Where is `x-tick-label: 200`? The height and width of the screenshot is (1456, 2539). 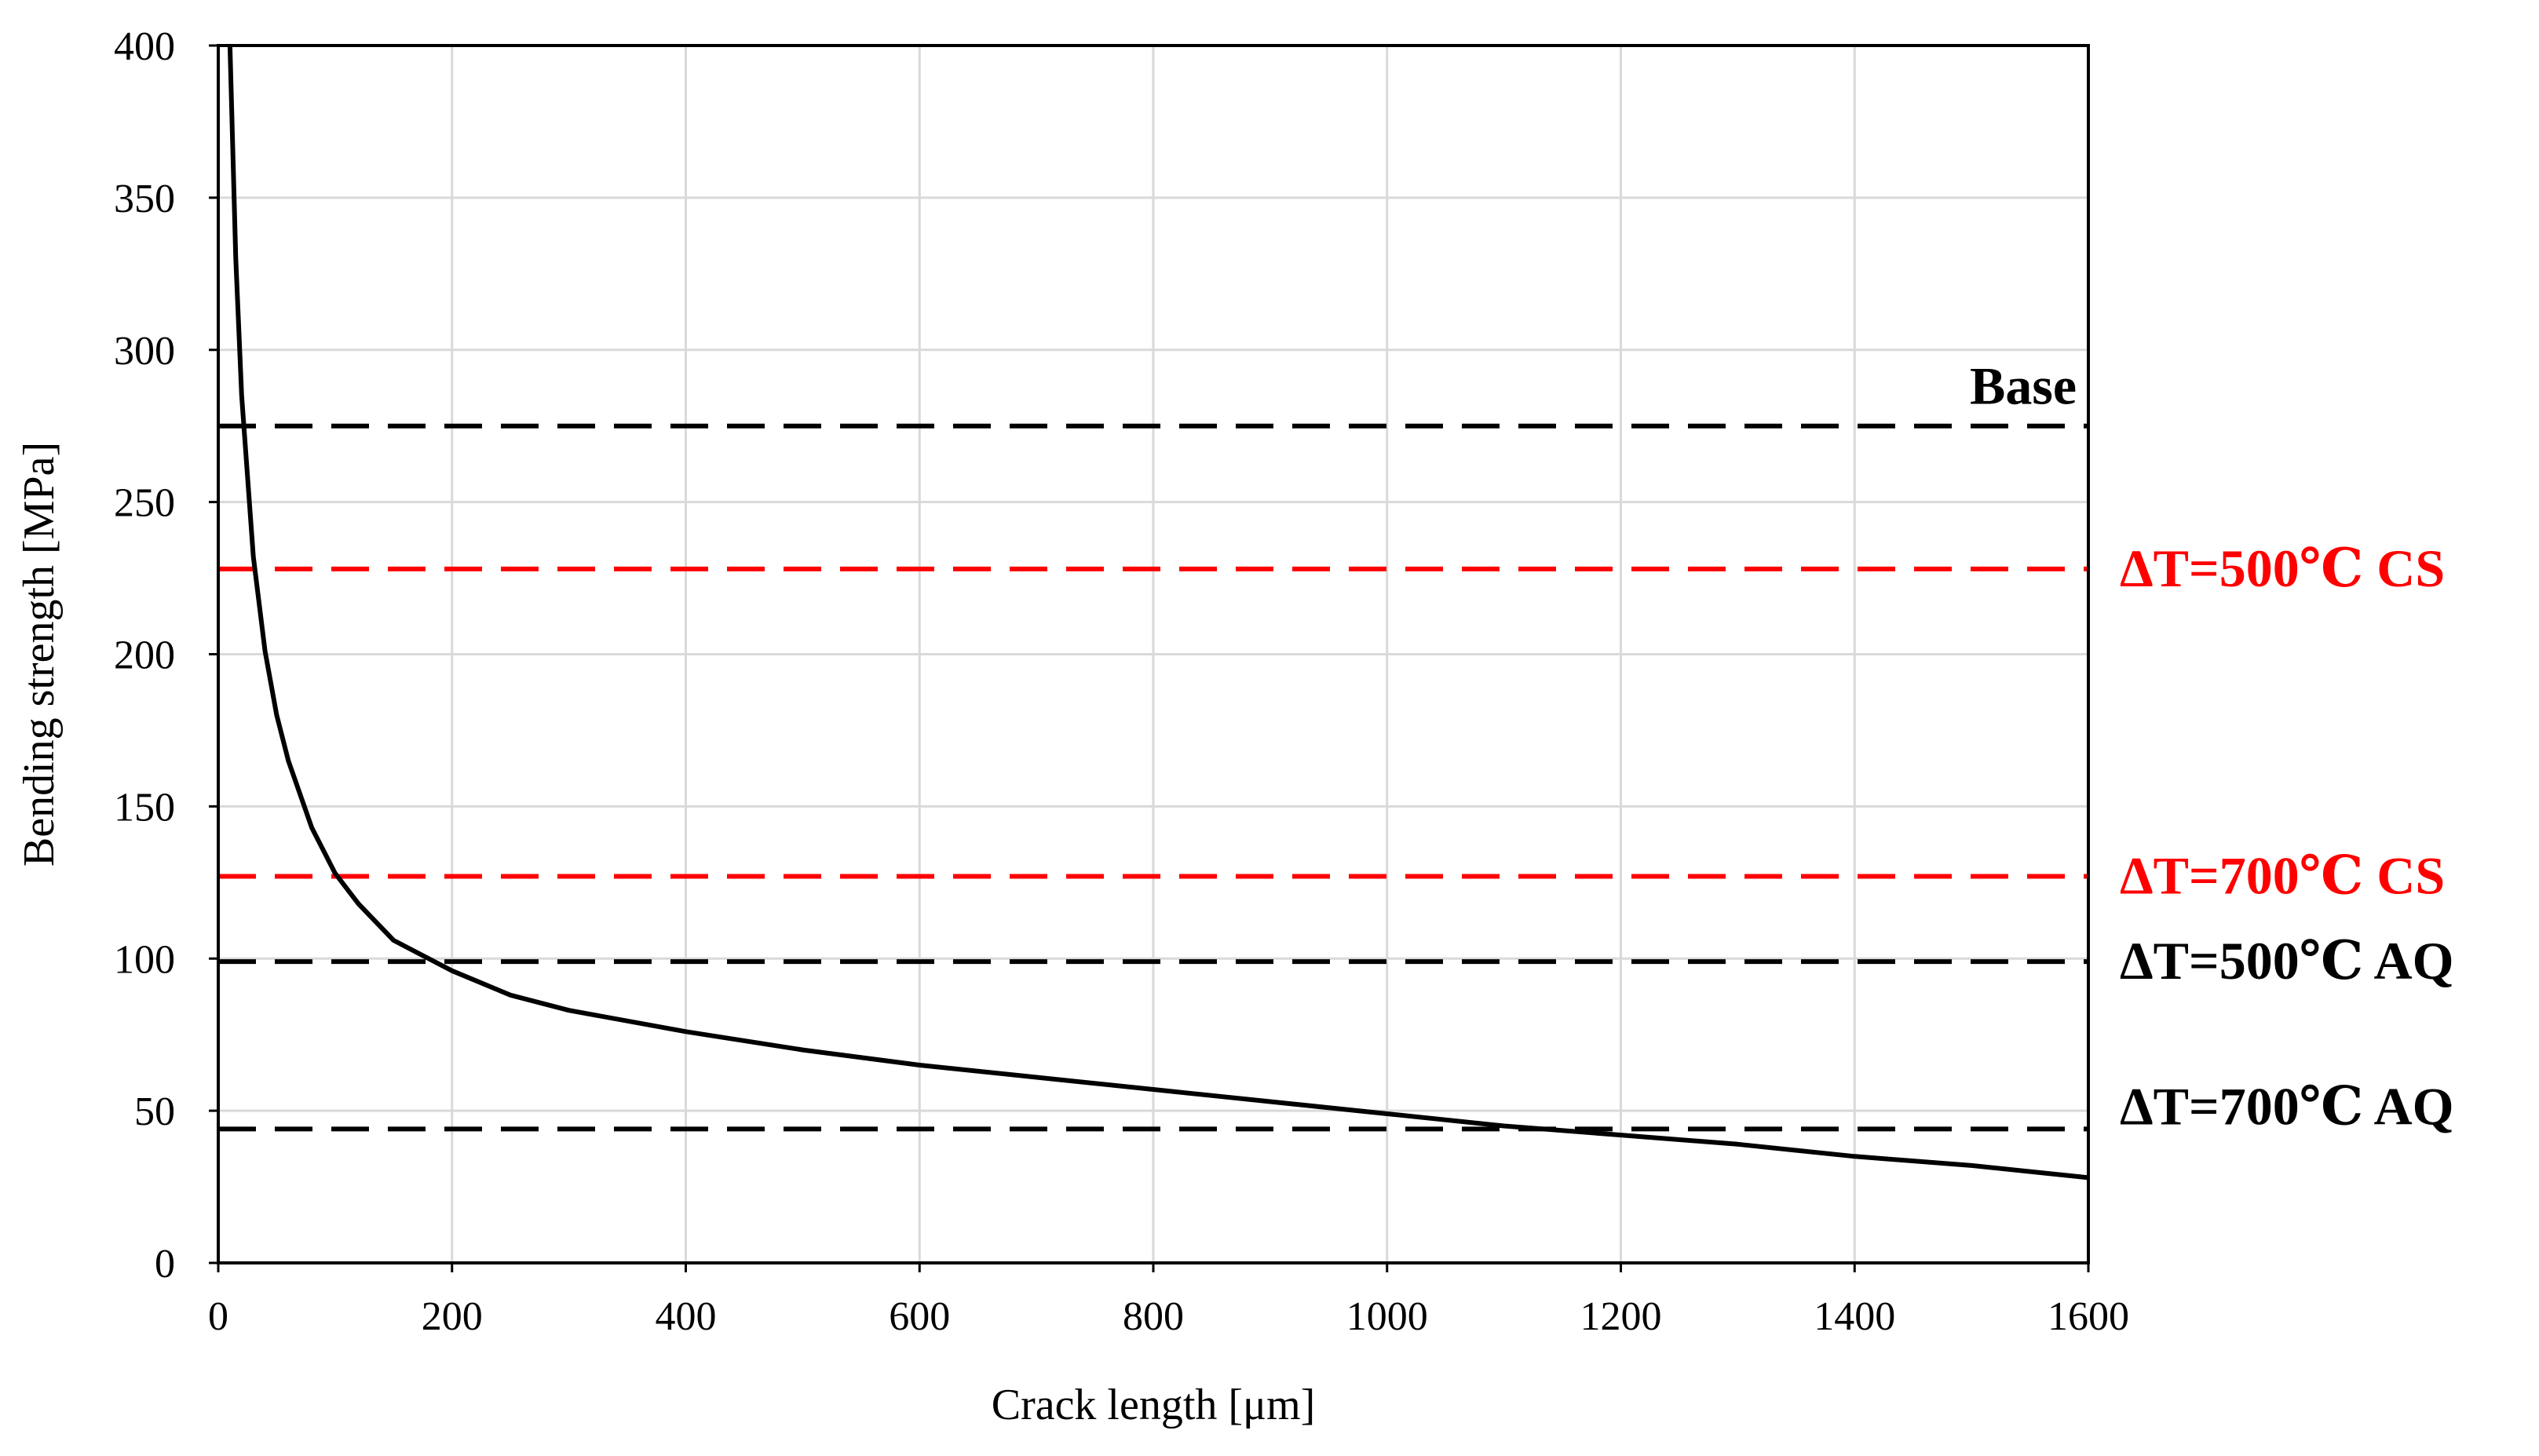
x-tick-label: 200 is located at coordinates (452, 1316).